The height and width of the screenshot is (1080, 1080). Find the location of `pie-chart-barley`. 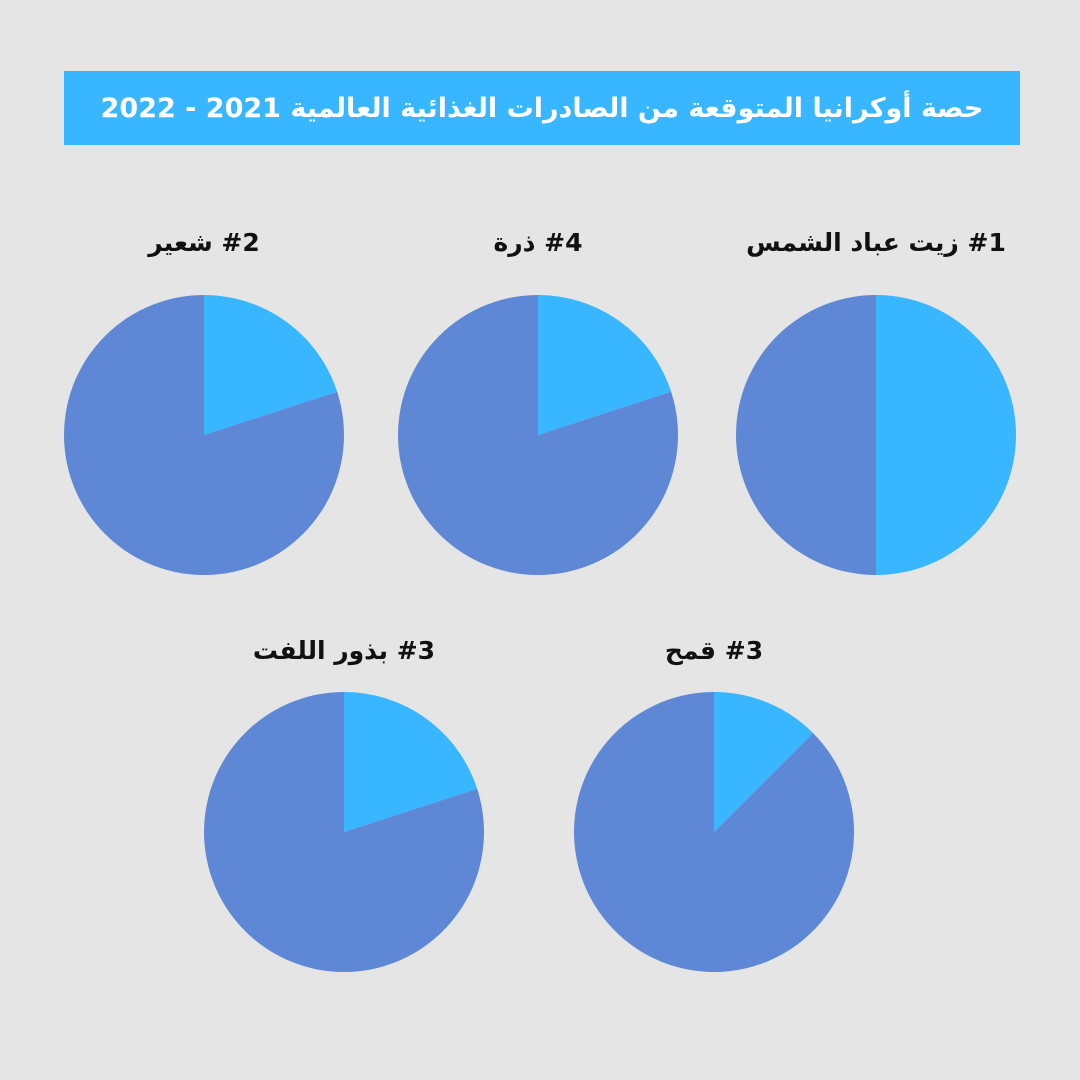

pie-chart-barley is located at coordinates (203, 435).